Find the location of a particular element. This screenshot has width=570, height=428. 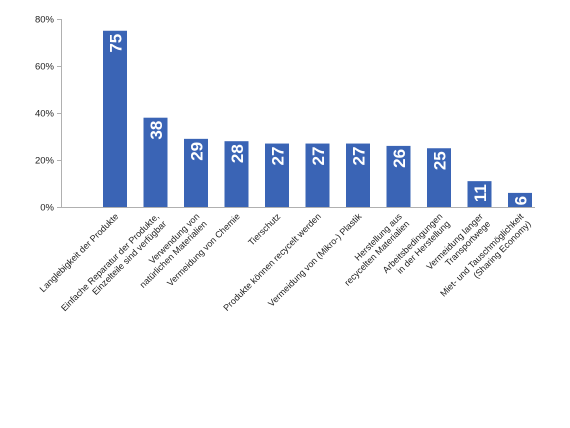

x-category-label-line: Tierschutz is located at coordinates (264, 229).